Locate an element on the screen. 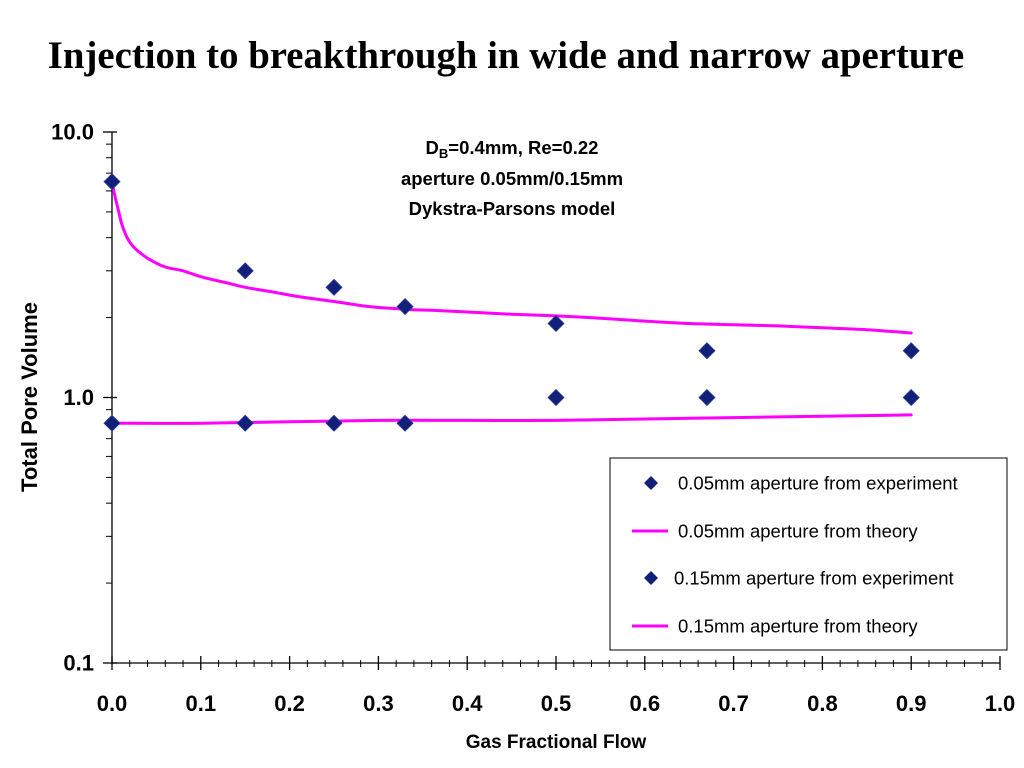 This screenshot has width=1024, height=768. x-tick-label: 0.7 is located at coordinates (733, 703).